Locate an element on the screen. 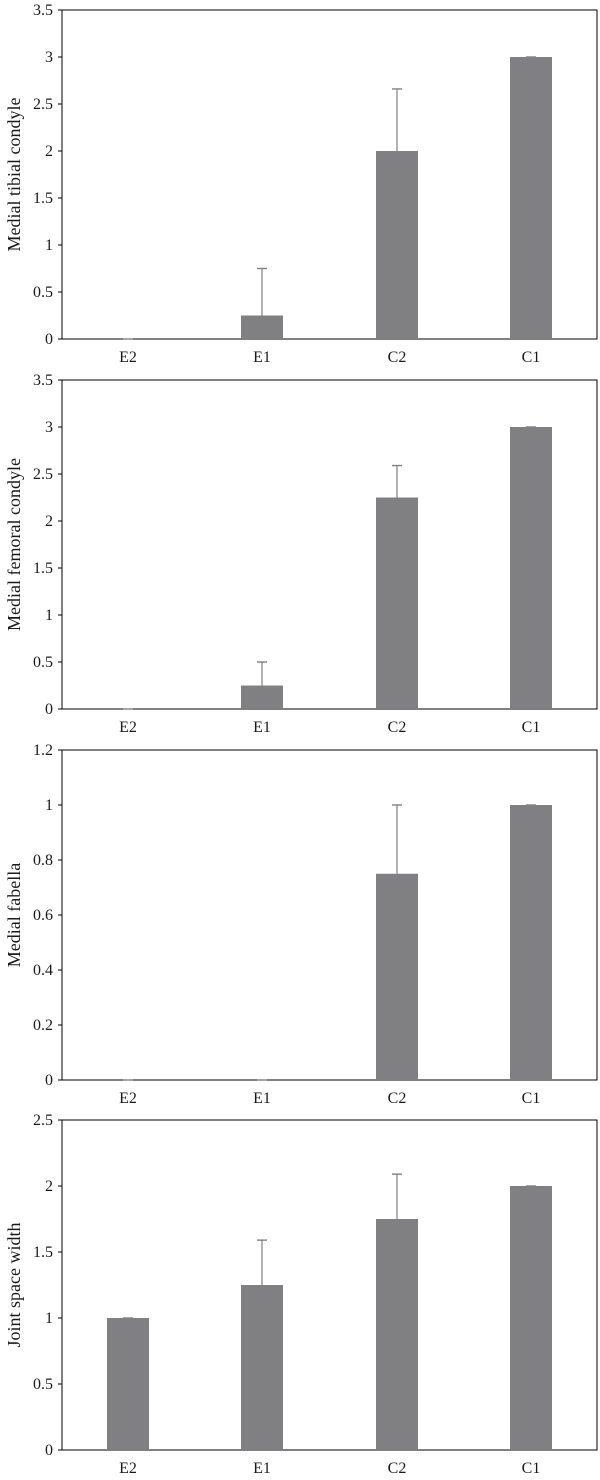 This screenshot has height=1480, width=600. y-axis-label: Medial femoral condyle is located at coordinates (14, 544).